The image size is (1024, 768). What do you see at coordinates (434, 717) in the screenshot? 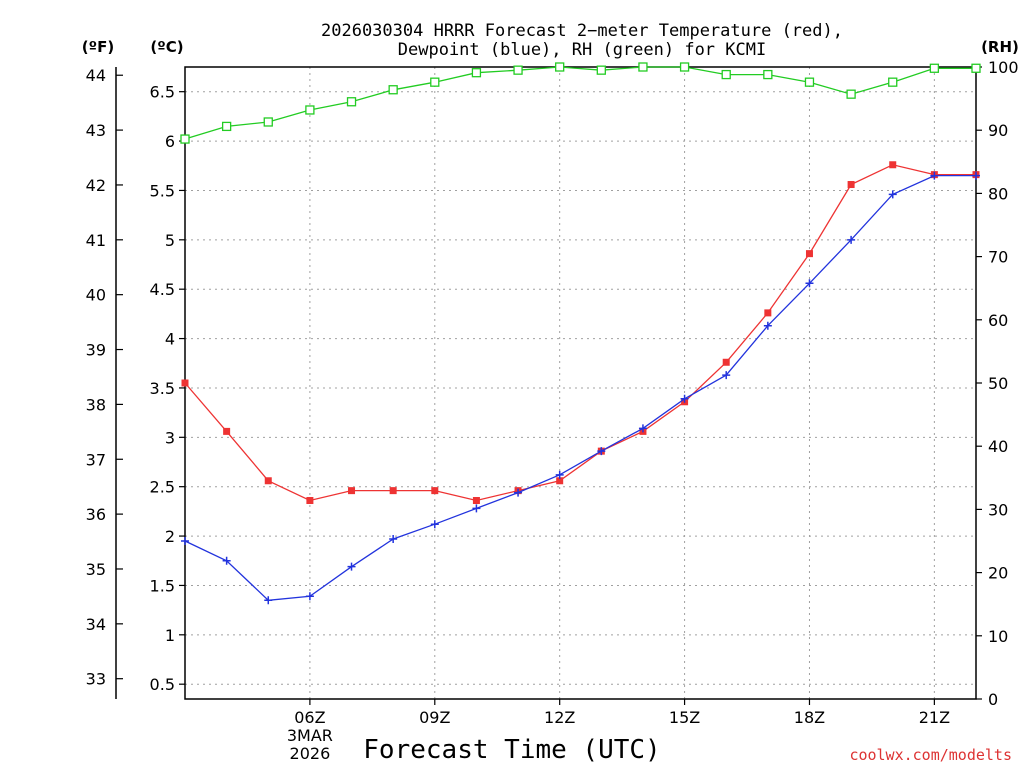
I see `x-tick-label: 09Z` at bounding box center [434, 717].